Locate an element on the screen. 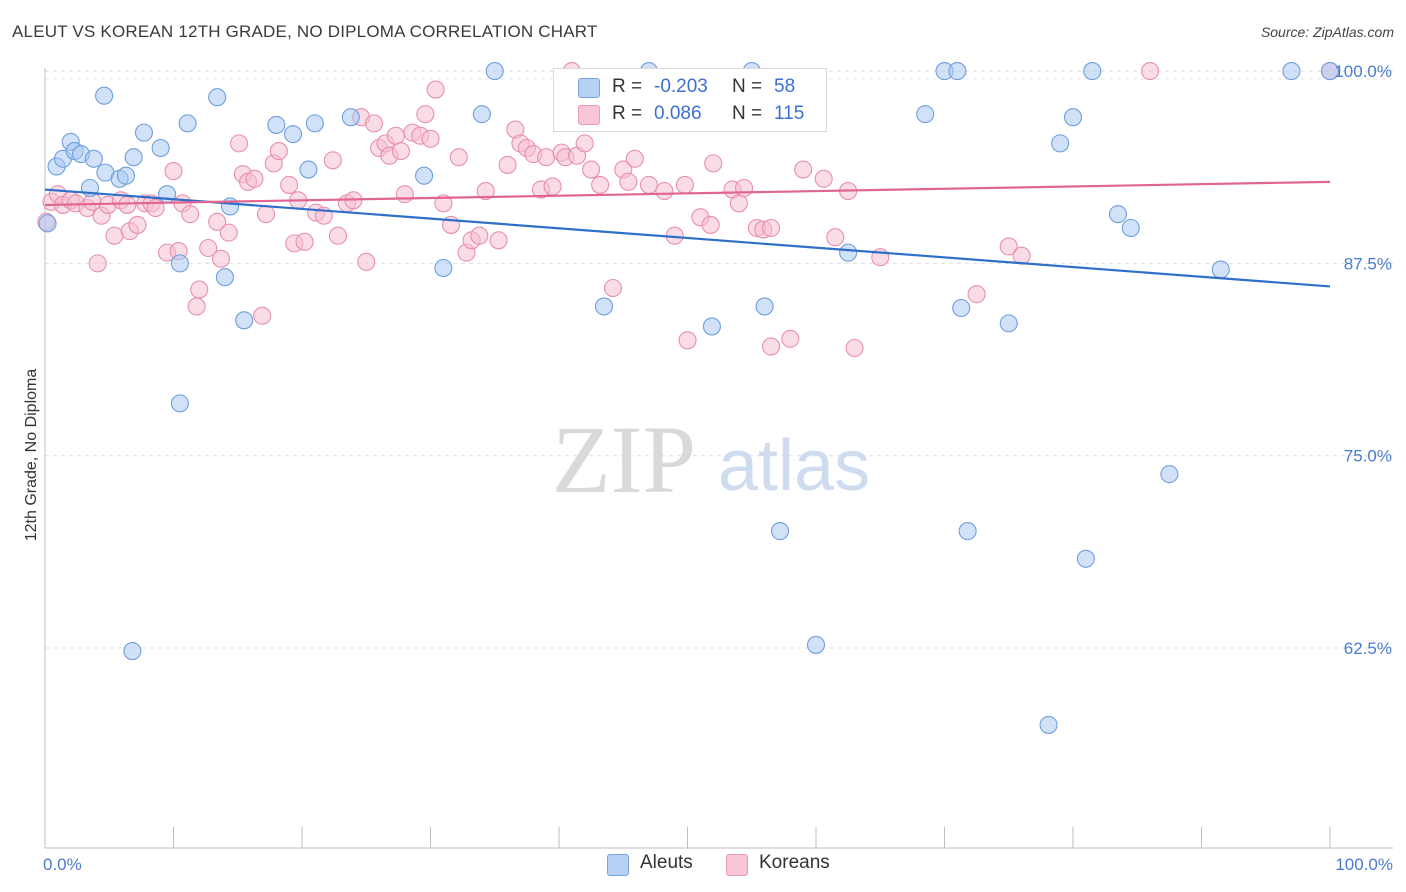 This screenshot has height=892, width=1406. watermark-atlas: atlas is located at coordinates (794, 466).